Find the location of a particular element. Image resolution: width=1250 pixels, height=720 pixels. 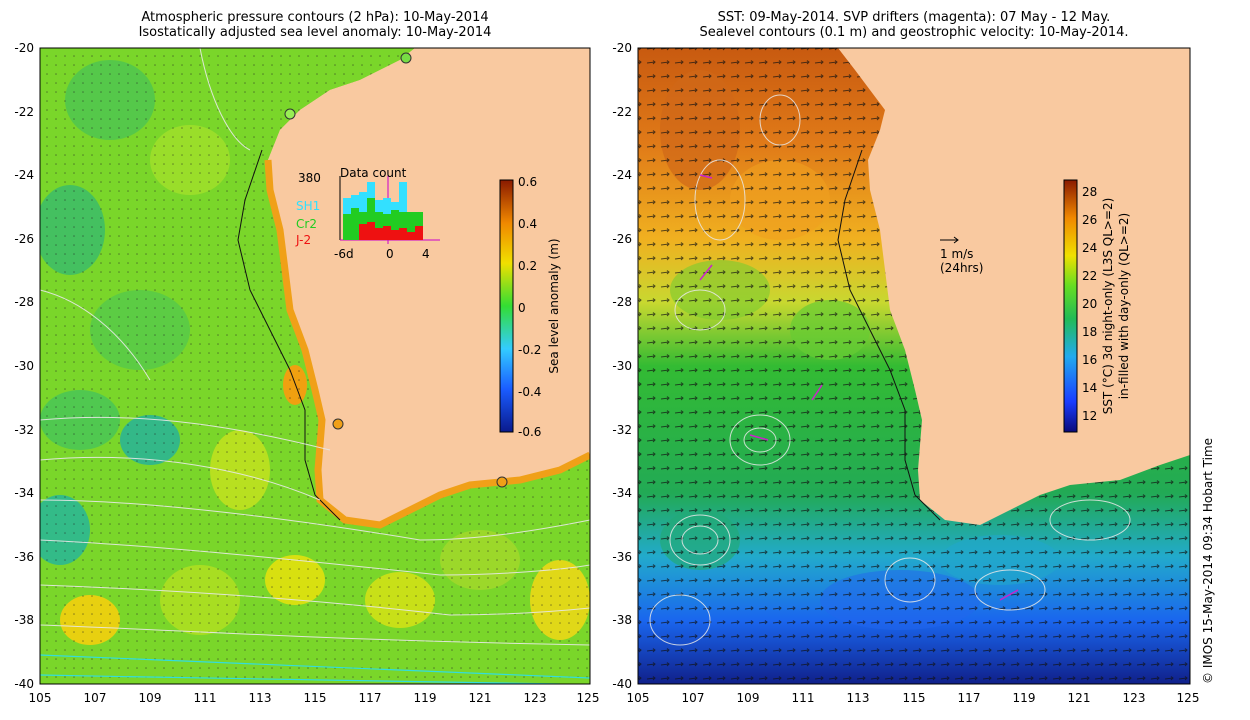

left-x-tick: 105 is located at coordinates (40, 698).